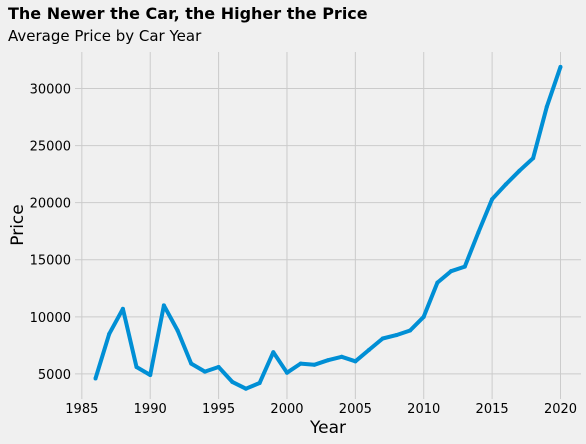 The image size is (586, 444). Describe the element at coordinates (50, 90) in the screenshot. I see `y-tick-label: 30000` at that location.